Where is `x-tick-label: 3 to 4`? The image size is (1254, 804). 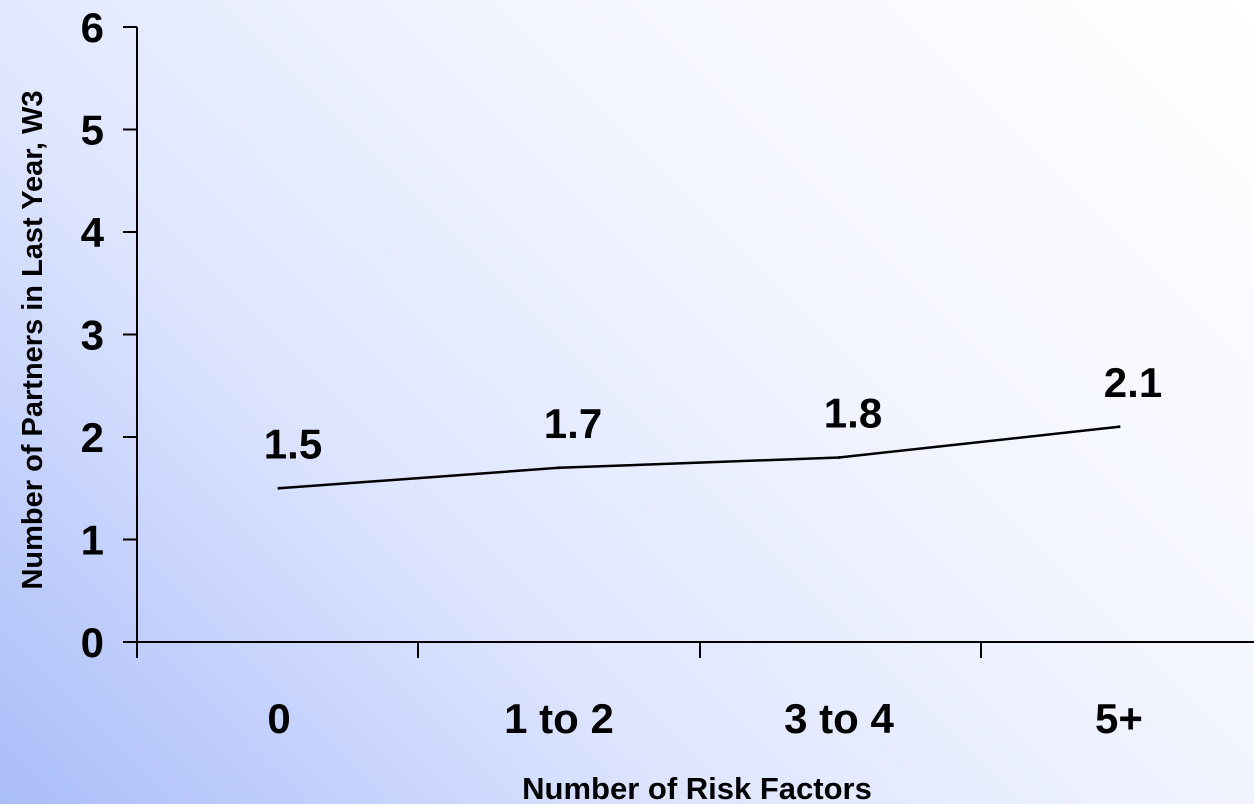
x-tick-label: 3 to 4 is located at coordinates (839, 718).